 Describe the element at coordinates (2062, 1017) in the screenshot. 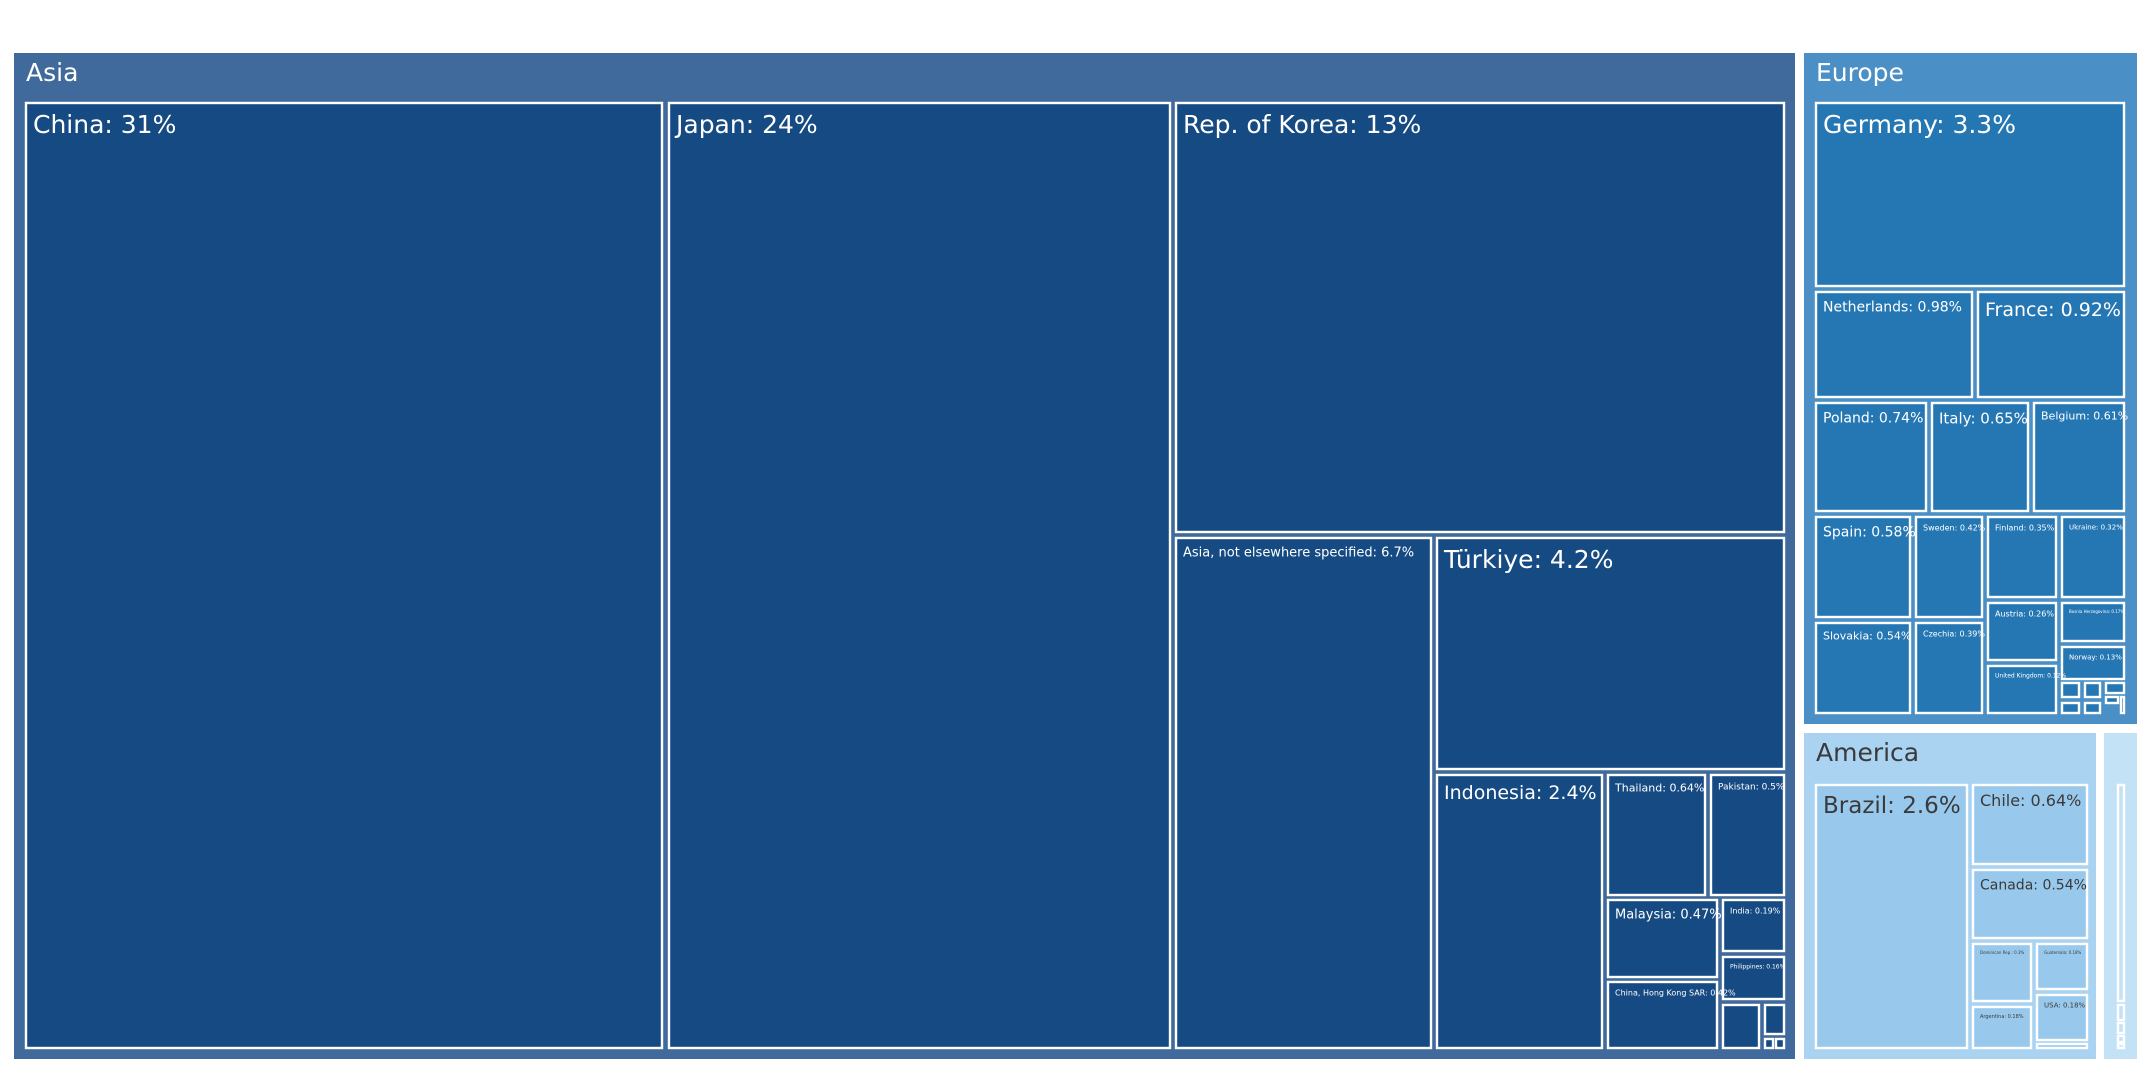

I see `tile-usa` at that location.